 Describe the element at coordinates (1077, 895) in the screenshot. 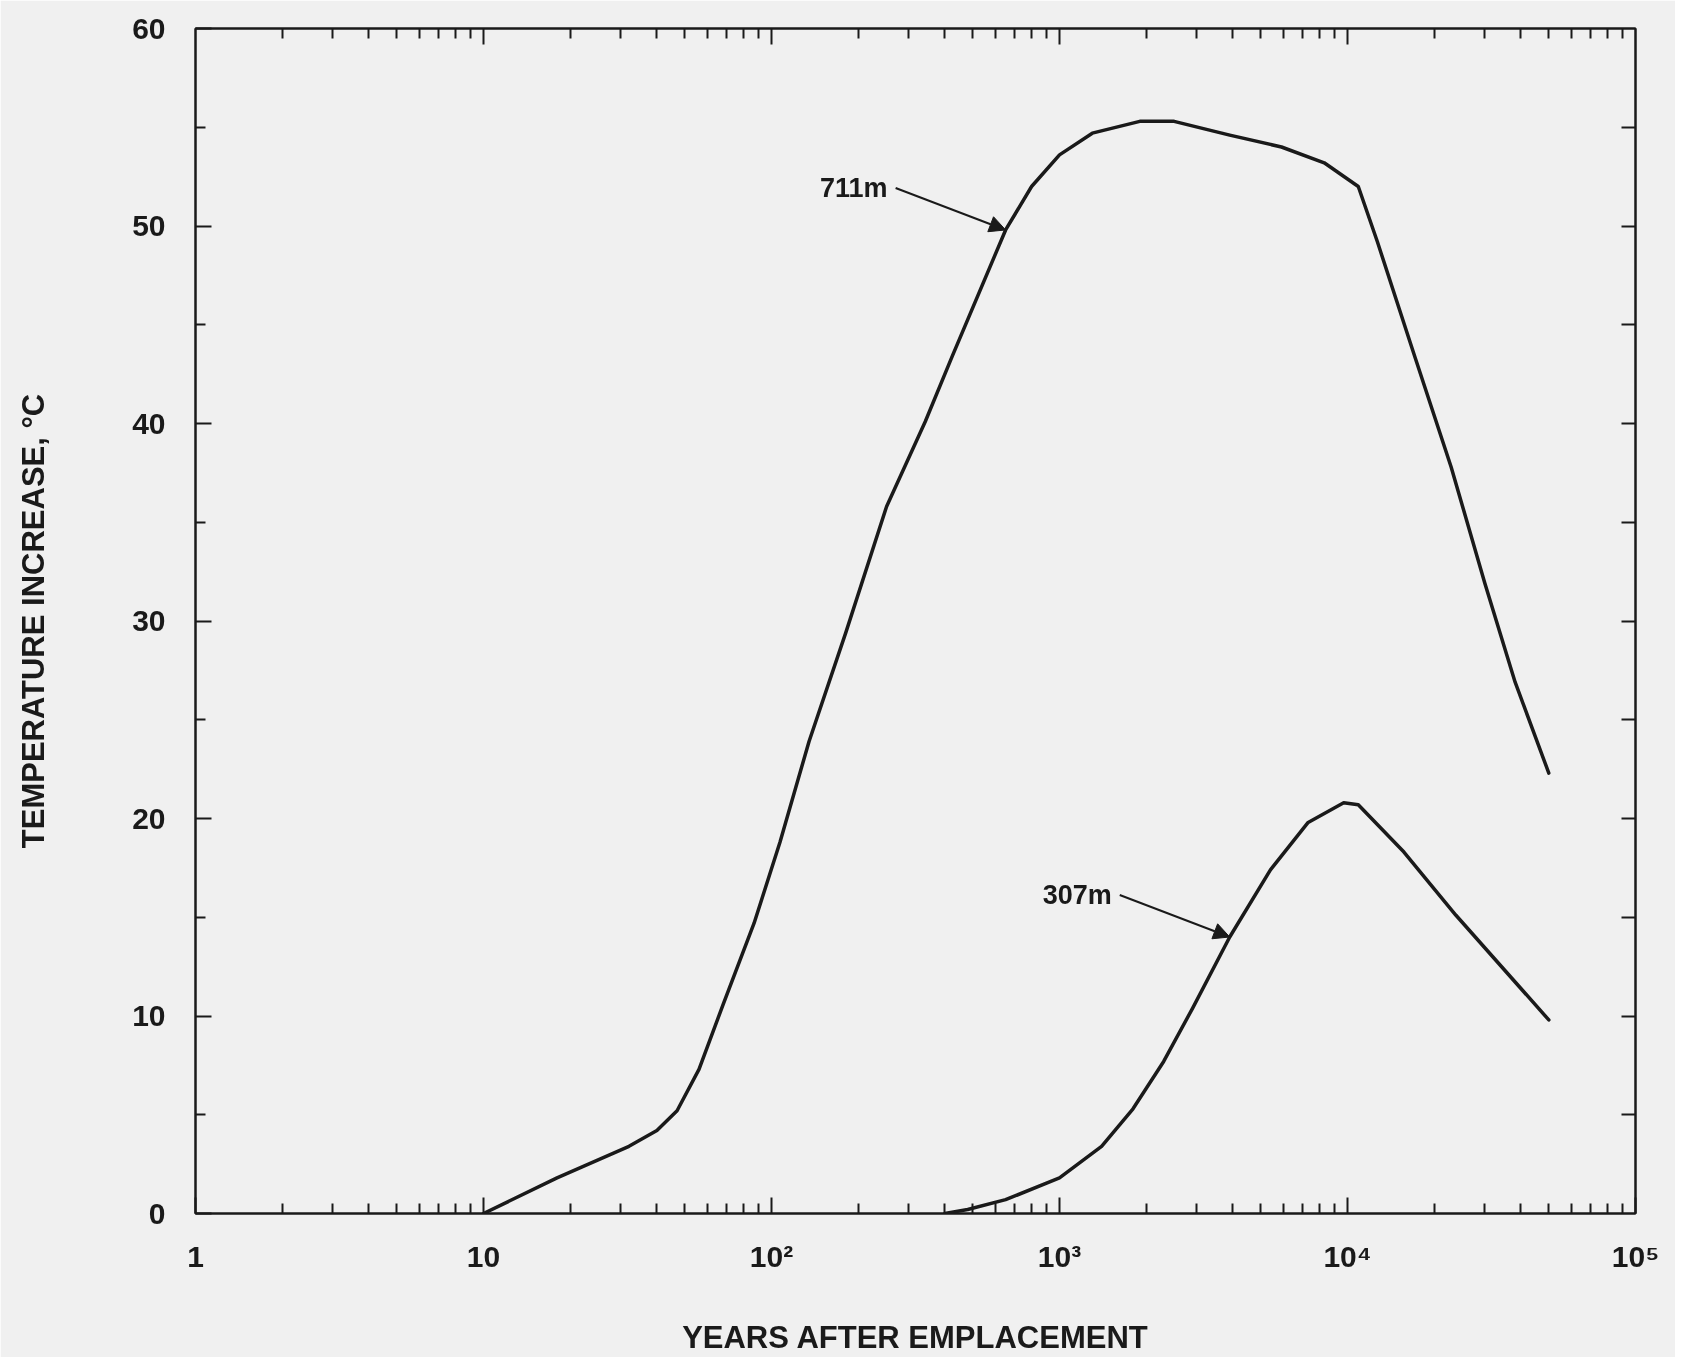

I see `annotation: 307m` at that location.